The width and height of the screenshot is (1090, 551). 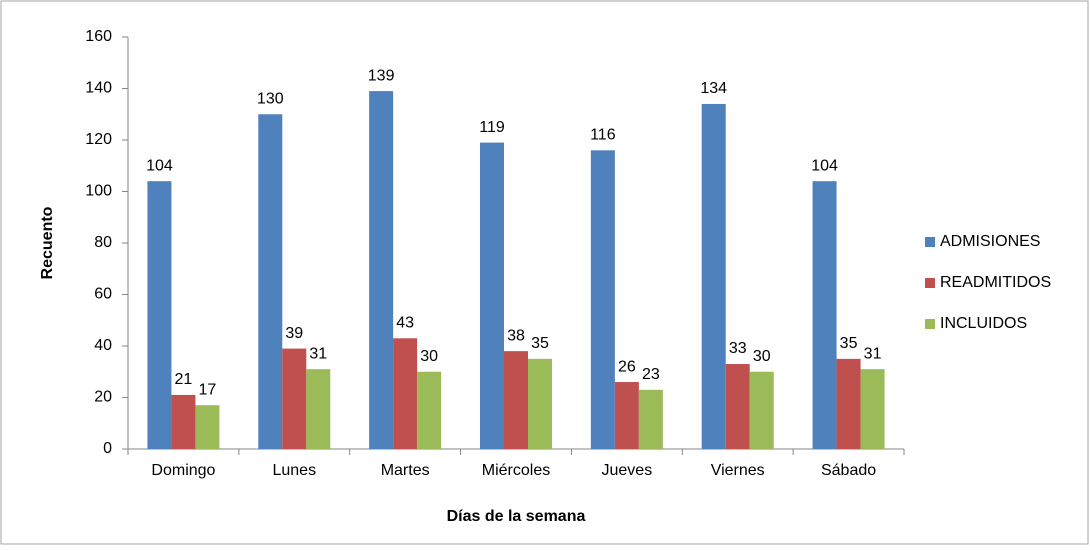 I want to click on value-label: 43, so click(x=405, y=322).